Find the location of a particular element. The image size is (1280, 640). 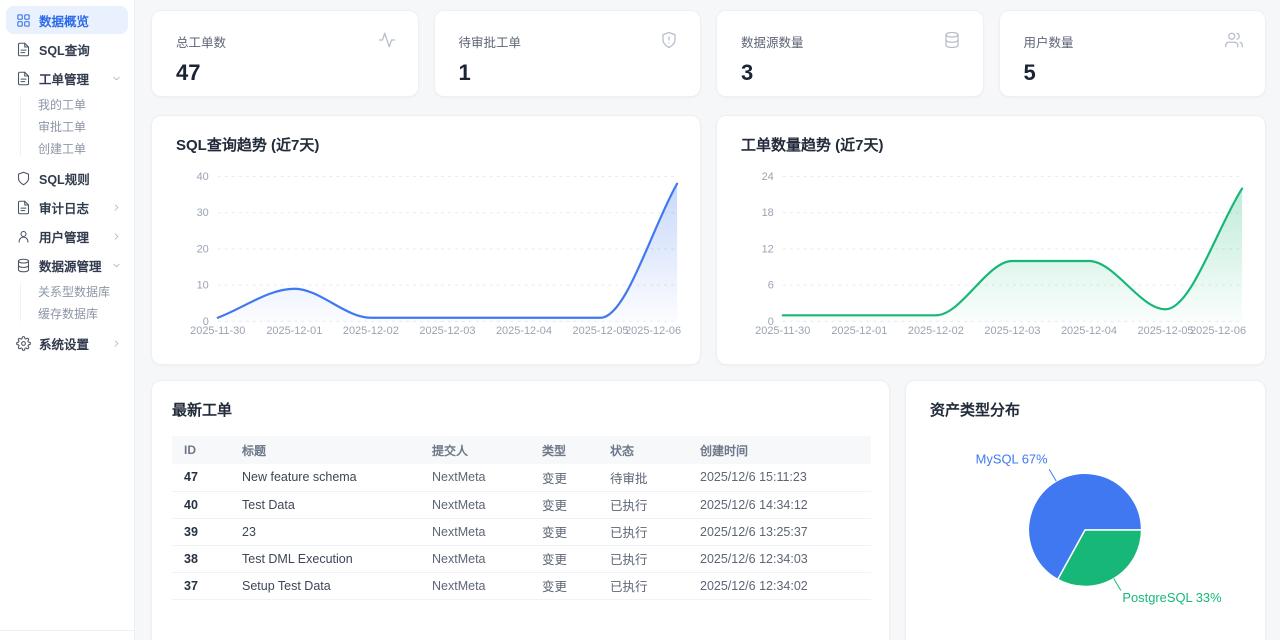

svg-text: 24 is located at coordinates (768, 177).